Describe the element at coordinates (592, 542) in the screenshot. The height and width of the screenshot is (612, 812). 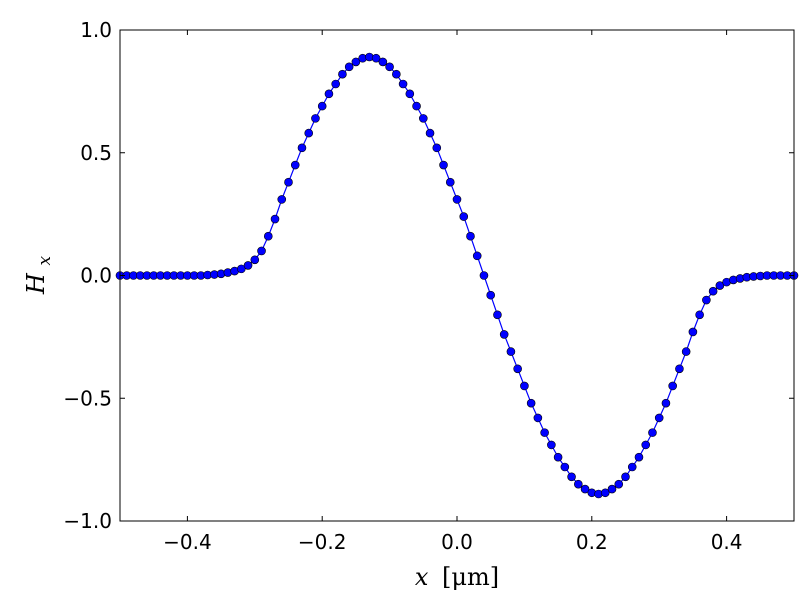
I see `x-tick-label: 0.2` at that location.